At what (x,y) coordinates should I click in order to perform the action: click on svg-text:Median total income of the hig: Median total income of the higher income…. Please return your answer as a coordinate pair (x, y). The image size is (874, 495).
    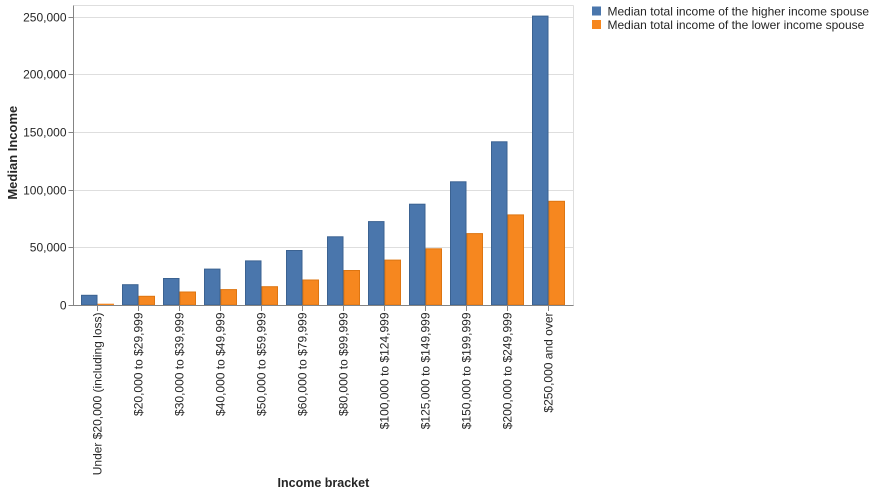
    Looking at the image, I should click on (739, 11).